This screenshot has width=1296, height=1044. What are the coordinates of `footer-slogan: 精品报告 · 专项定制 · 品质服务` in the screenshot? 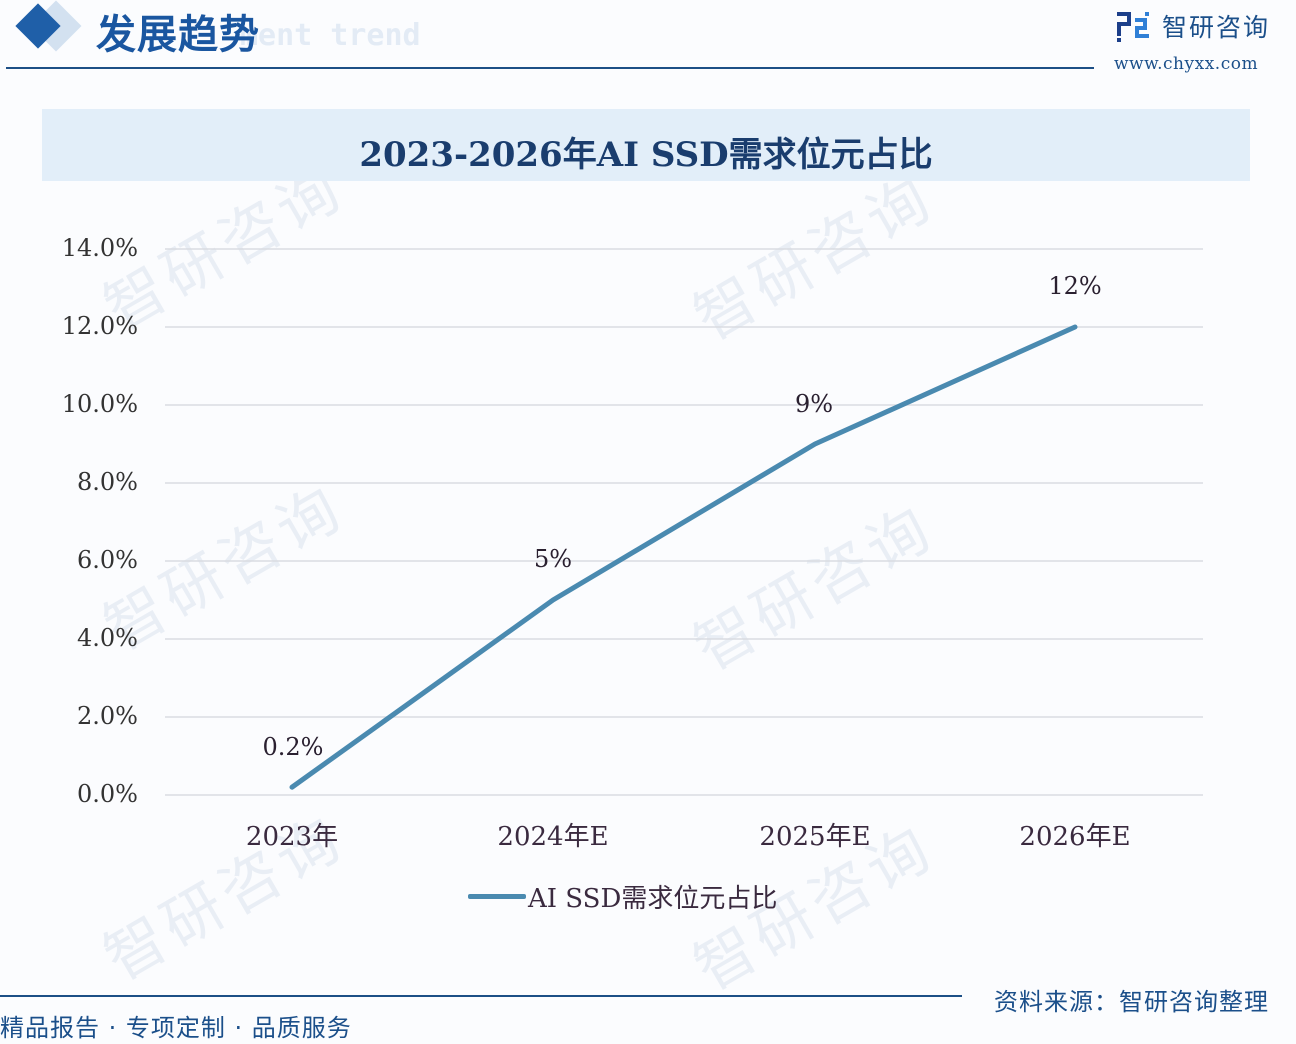 It's located at (176, 1028).